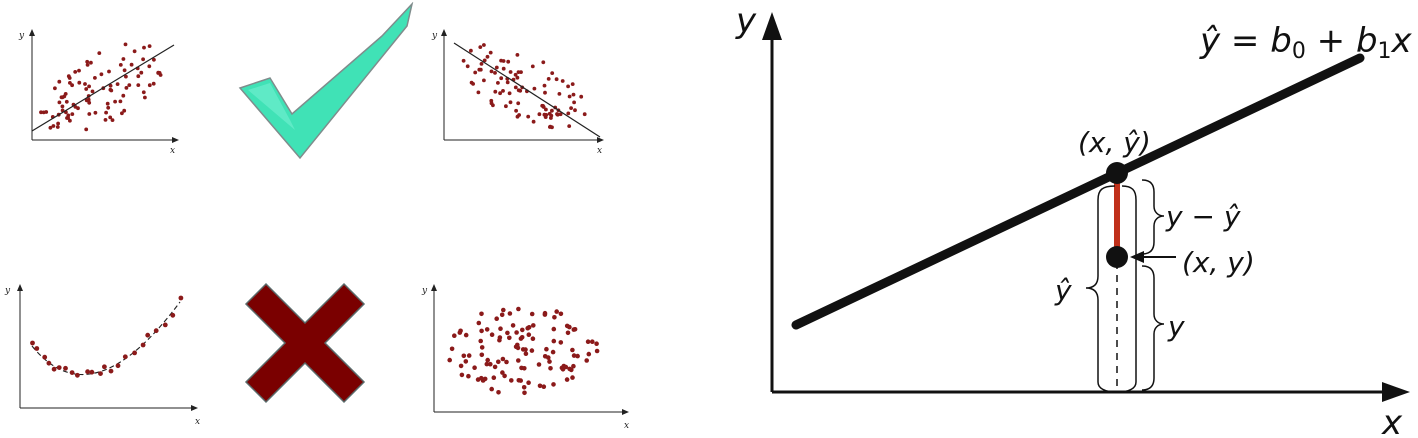 This screenshot has height=438, width=1418. Describe the element at coordinates (1385, 51) in the screenshot. I see `equation-b1-subscript: 1` at that location.